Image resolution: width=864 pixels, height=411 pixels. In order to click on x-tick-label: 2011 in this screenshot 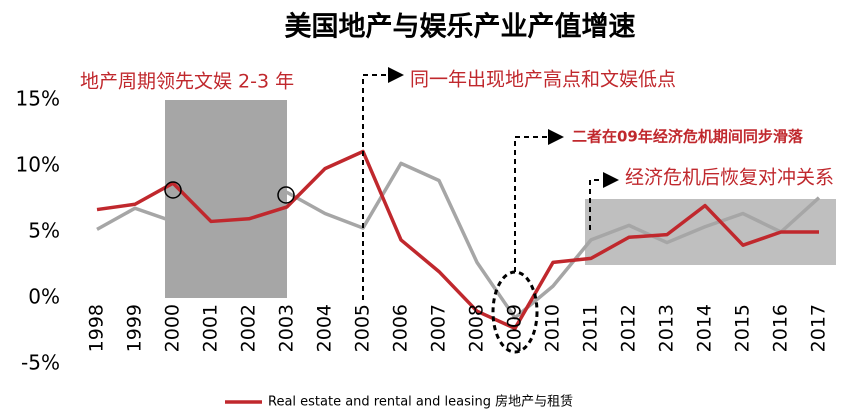, I will do `click(591, 328)`.